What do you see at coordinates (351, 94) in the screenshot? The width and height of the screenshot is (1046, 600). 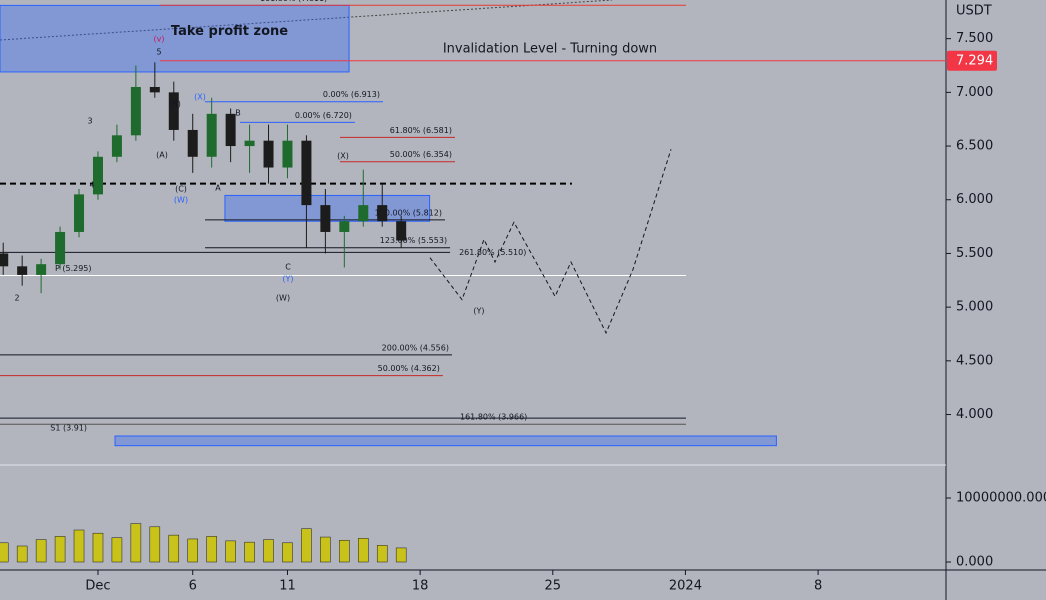 I see `level-label: 0.00% (6.913)` at bounding box center [351, 94].